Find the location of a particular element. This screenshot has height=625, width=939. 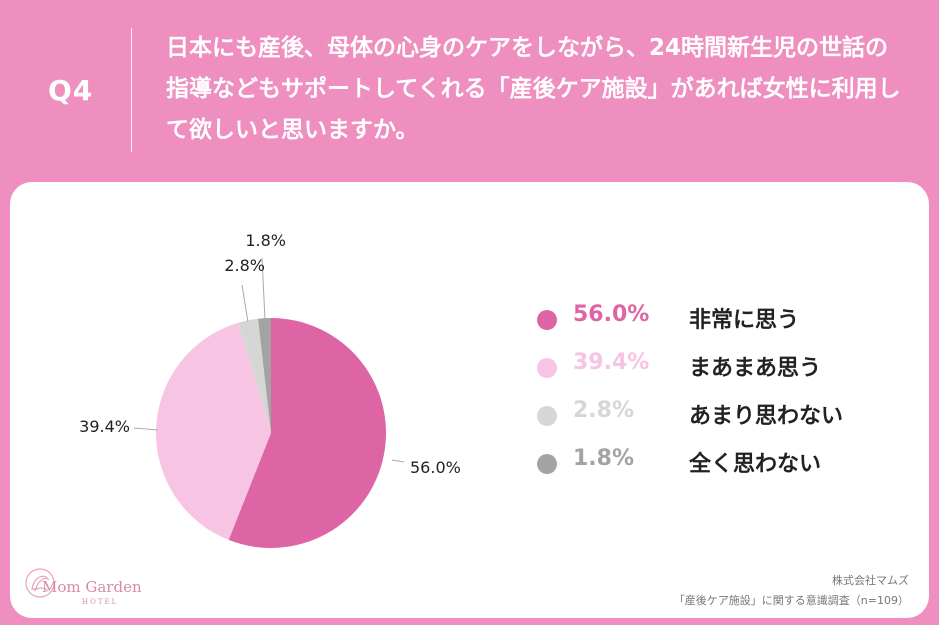

data-label: 1.8% is located at coordinates (265, 240).